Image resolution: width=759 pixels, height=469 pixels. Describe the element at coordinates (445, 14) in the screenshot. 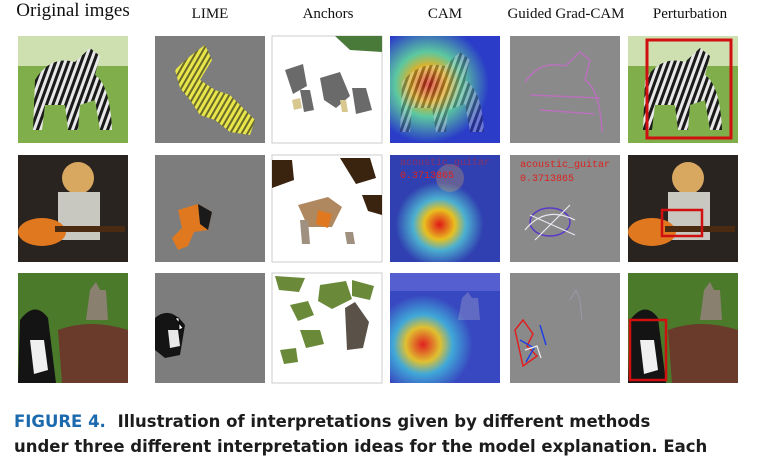

I see `column-header: CAM` at that location.